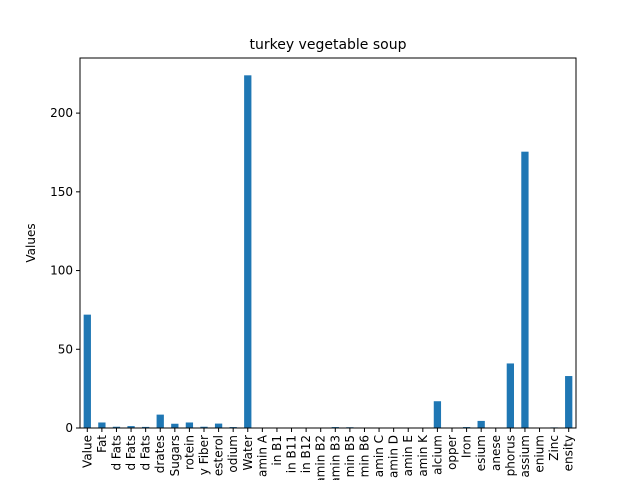 Image resolution: width=640 pixels, height=480 pixels. I want to click on x-tick-label: esterol, so click(219, 455).